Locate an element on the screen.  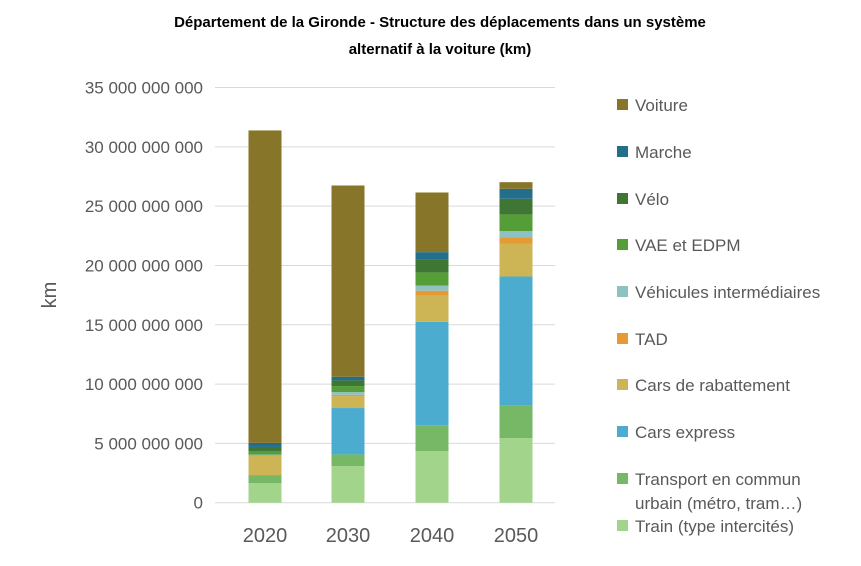
chart-title-line-2: alternatif à la voiture (km) is located at coordinates (440, 49).